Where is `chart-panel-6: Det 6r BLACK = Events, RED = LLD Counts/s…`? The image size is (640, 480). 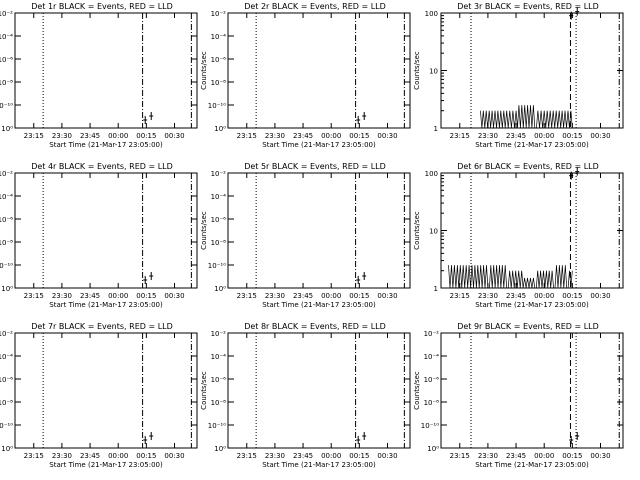
chart-panel-6: Det 6r BLACK = Events, RED = LLD Counts/s… is located at coordinates (518, 235).